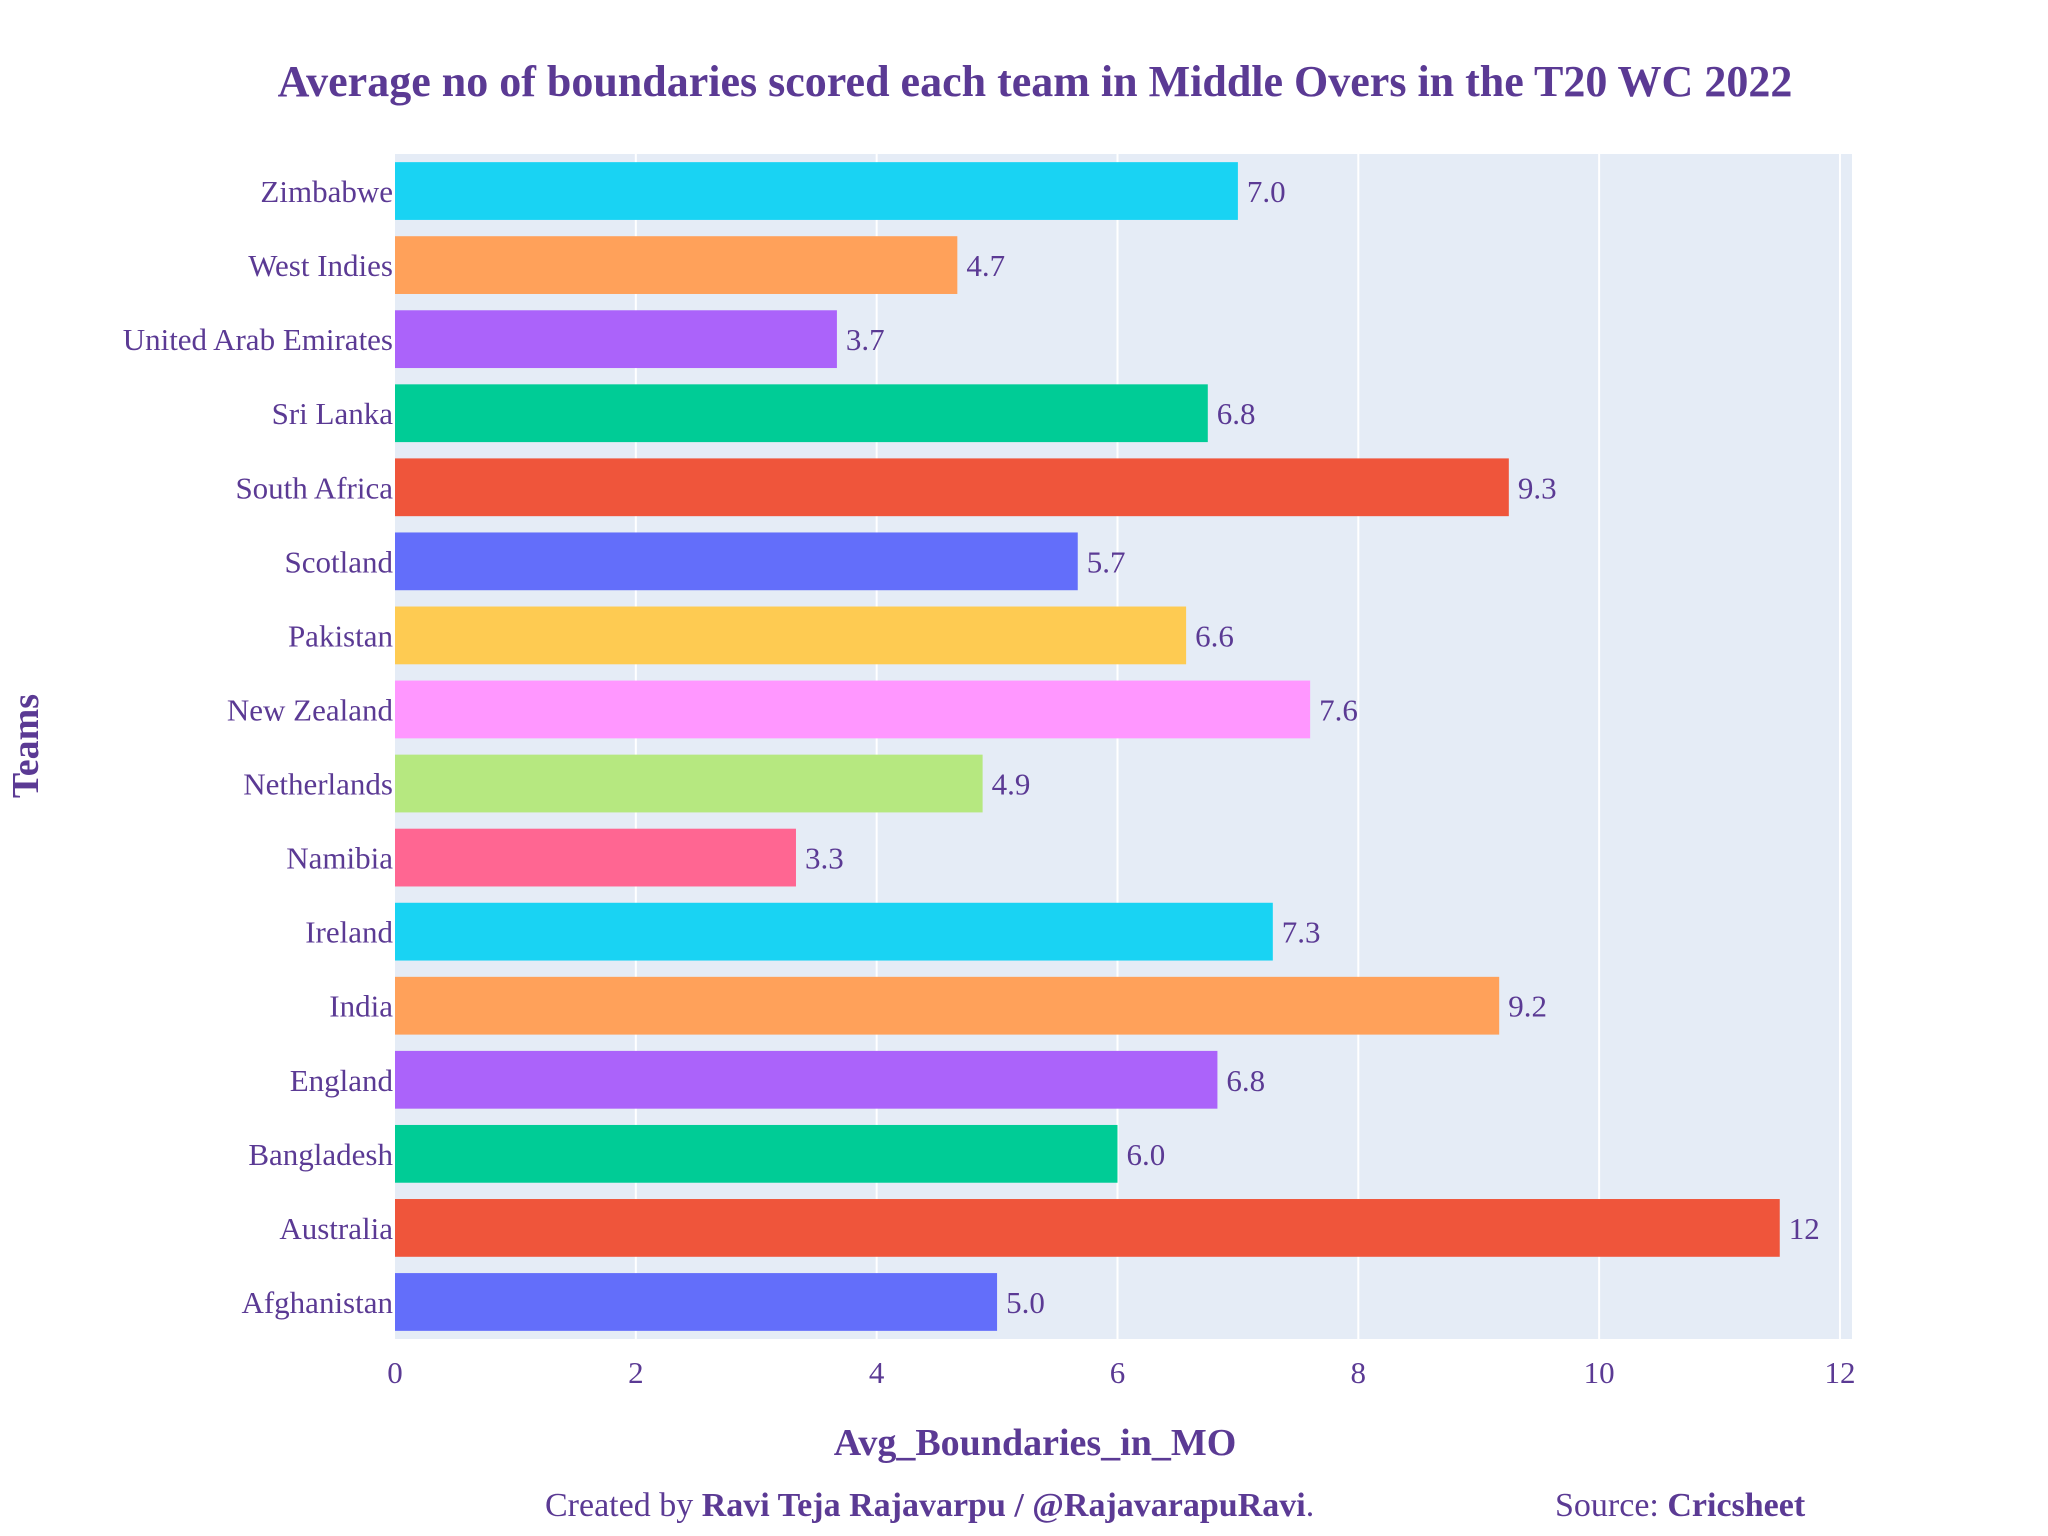  What do you see at coordinates (1537, 487) in the screenshot?
I see `data-label: 9.3` at bounding box center [1537, 487].